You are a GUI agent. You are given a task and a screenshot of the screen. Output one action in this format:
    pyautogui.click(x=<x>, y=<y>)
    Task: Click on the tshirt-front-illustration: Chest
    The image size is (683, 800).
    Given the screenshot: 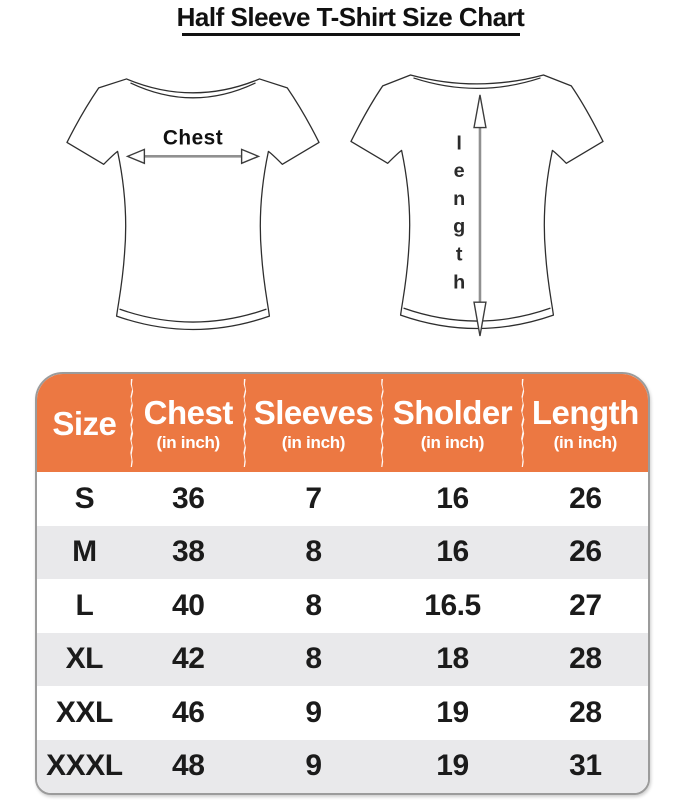 What is the action you would take?
    pyautogui.click(x=193, y=200)
    